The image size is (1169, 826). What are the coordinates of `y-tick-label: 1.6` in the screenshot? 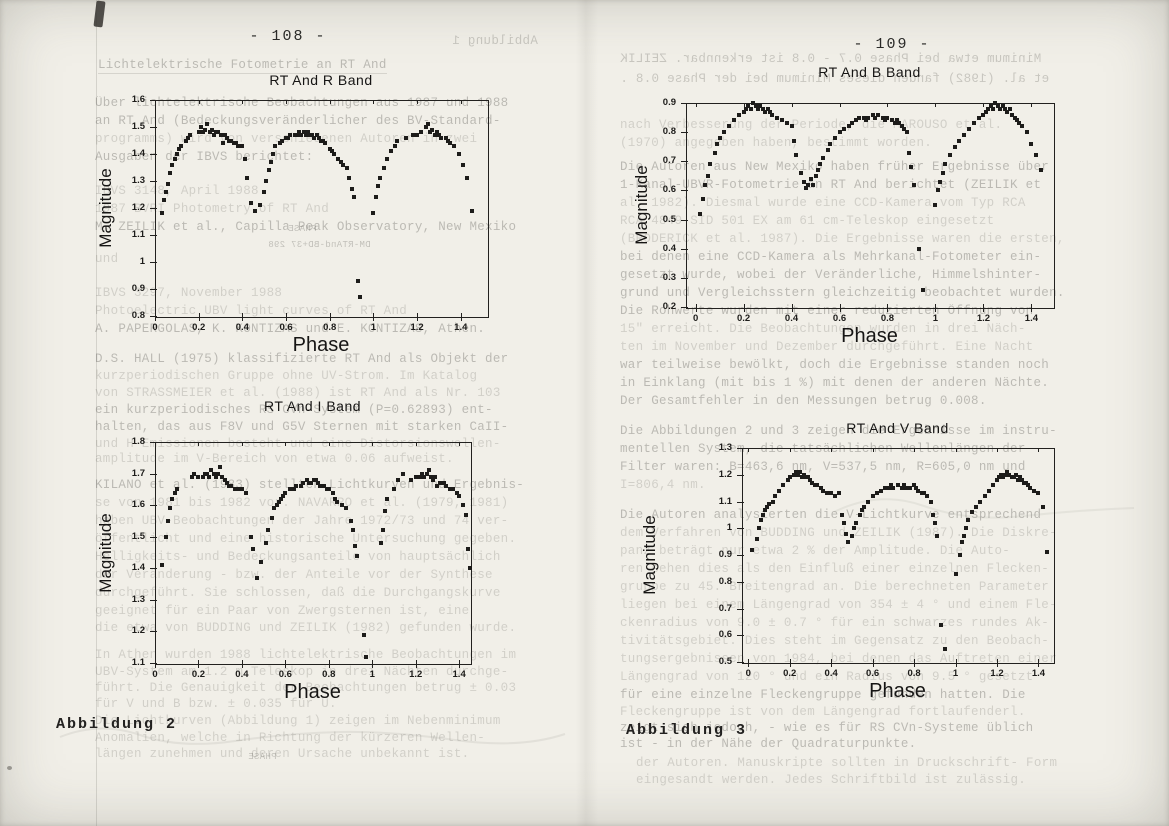 It's located at (138, 99).